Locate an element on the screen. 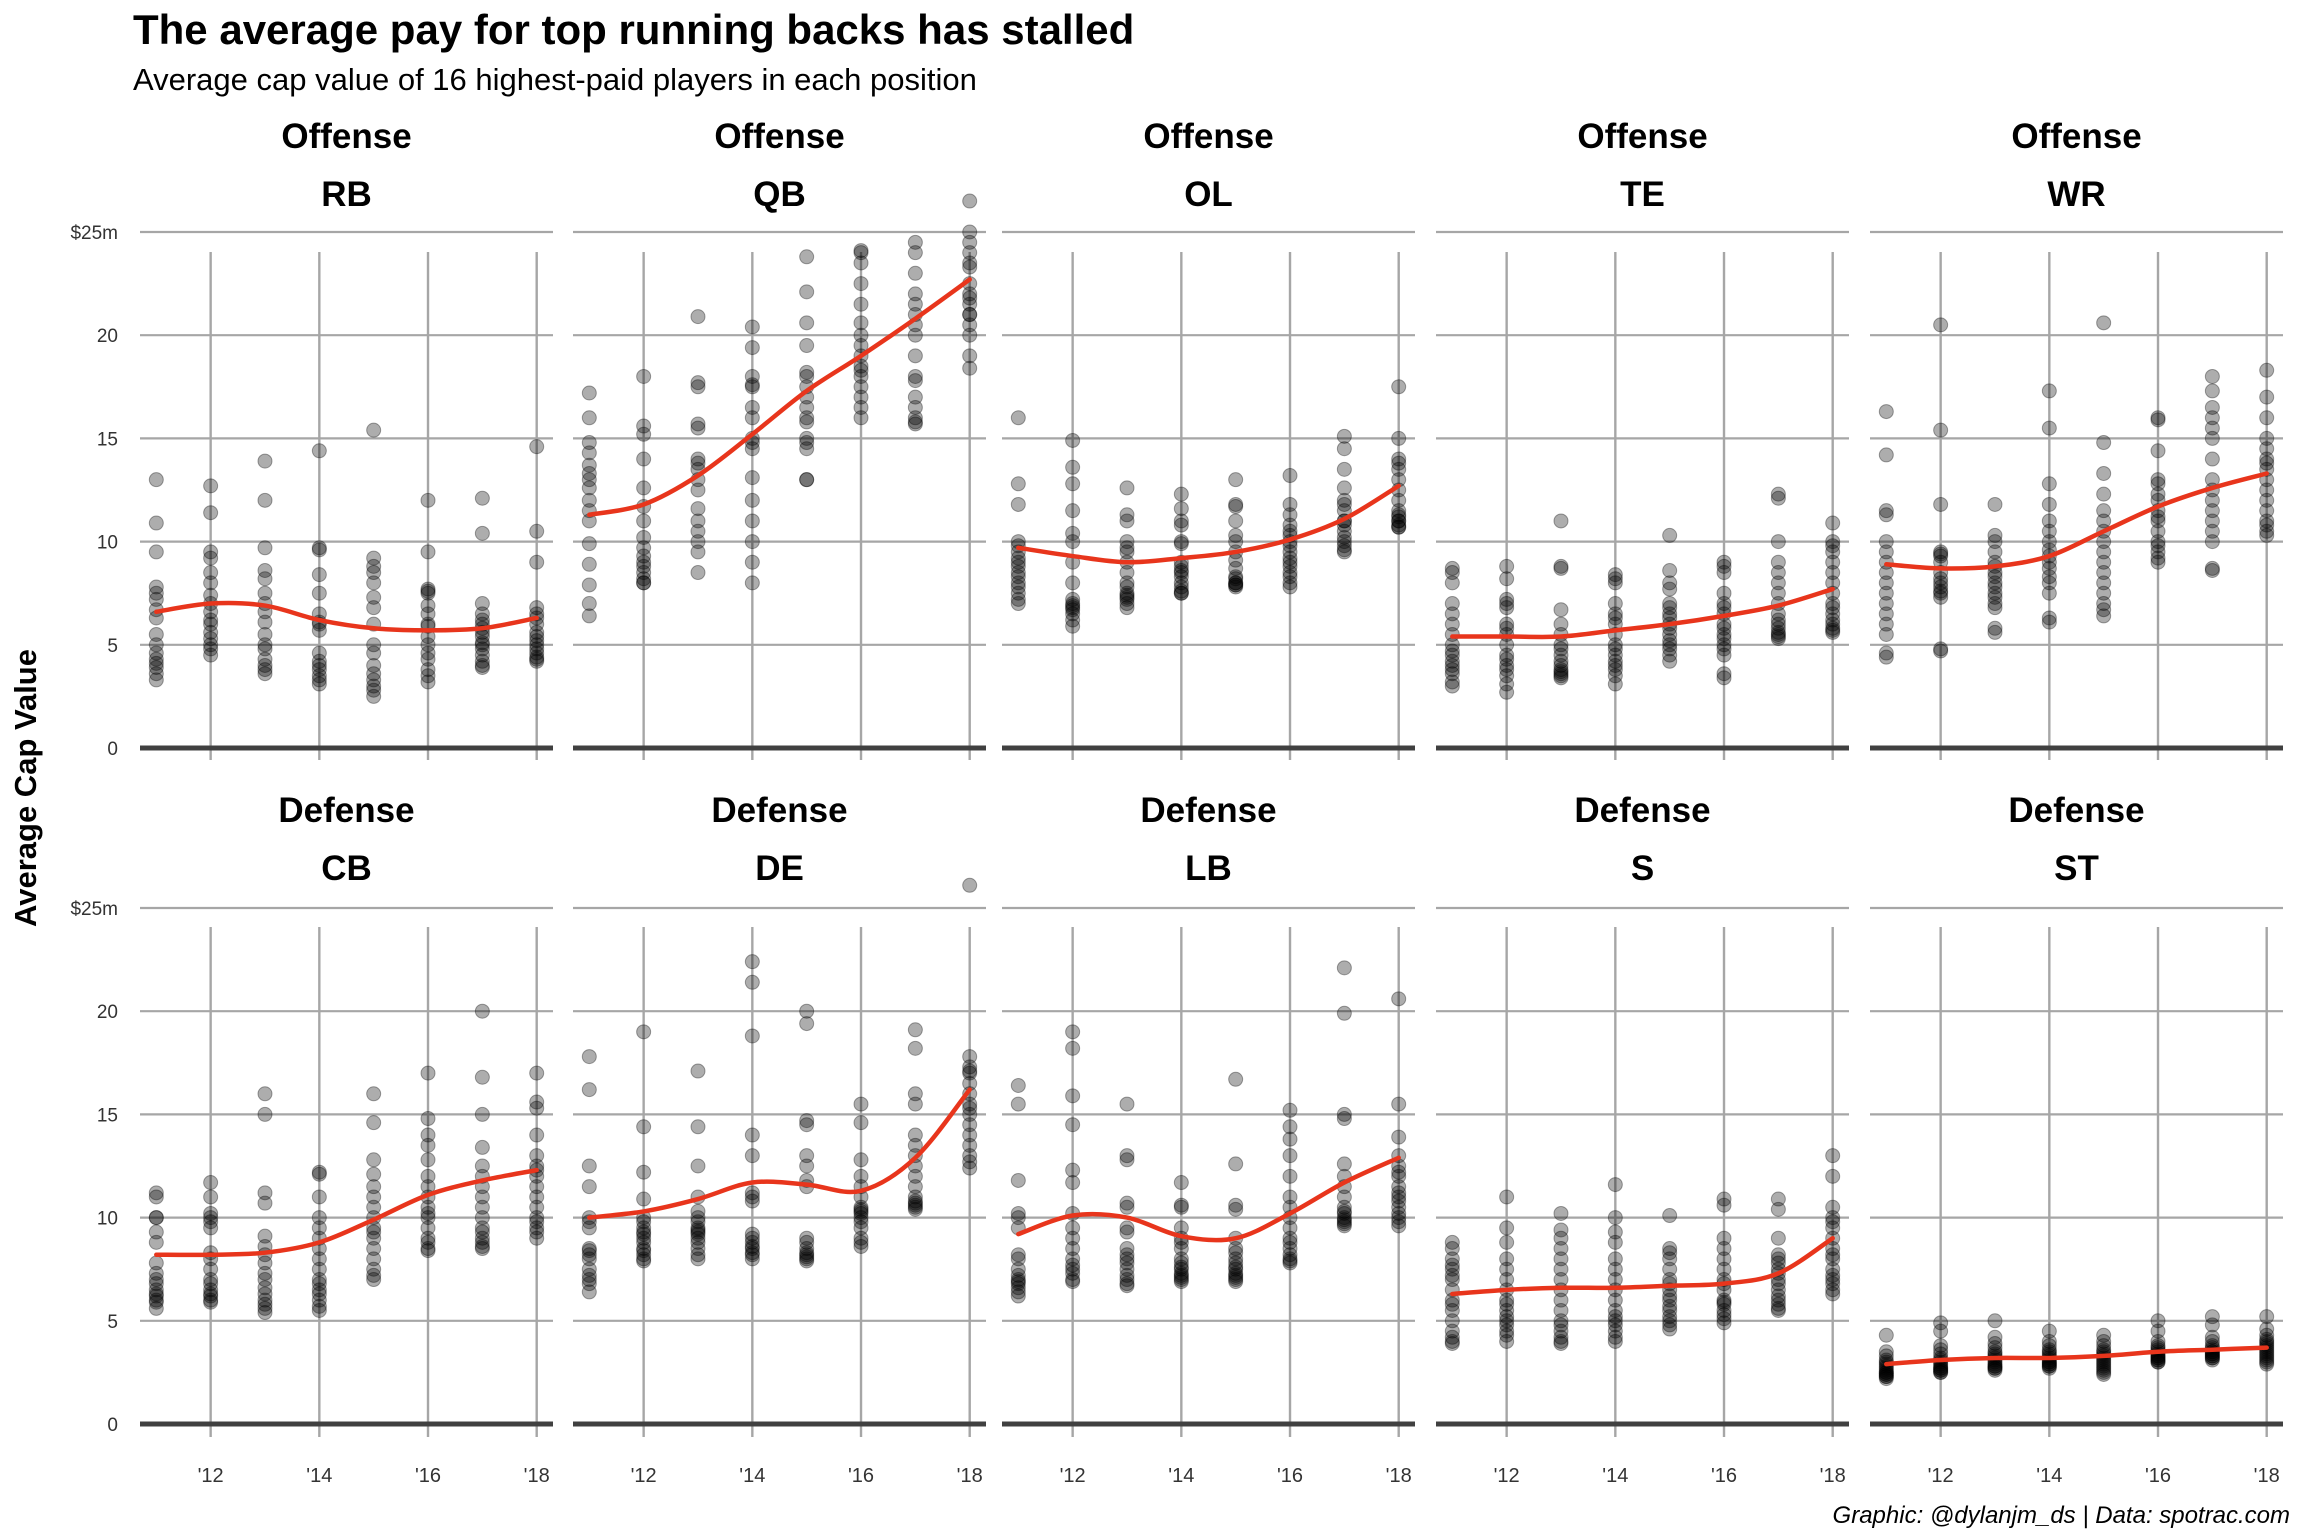 The image size is (2304, 1536). panel-offense-te: Offense TE is located at coordinates (1642, 438).